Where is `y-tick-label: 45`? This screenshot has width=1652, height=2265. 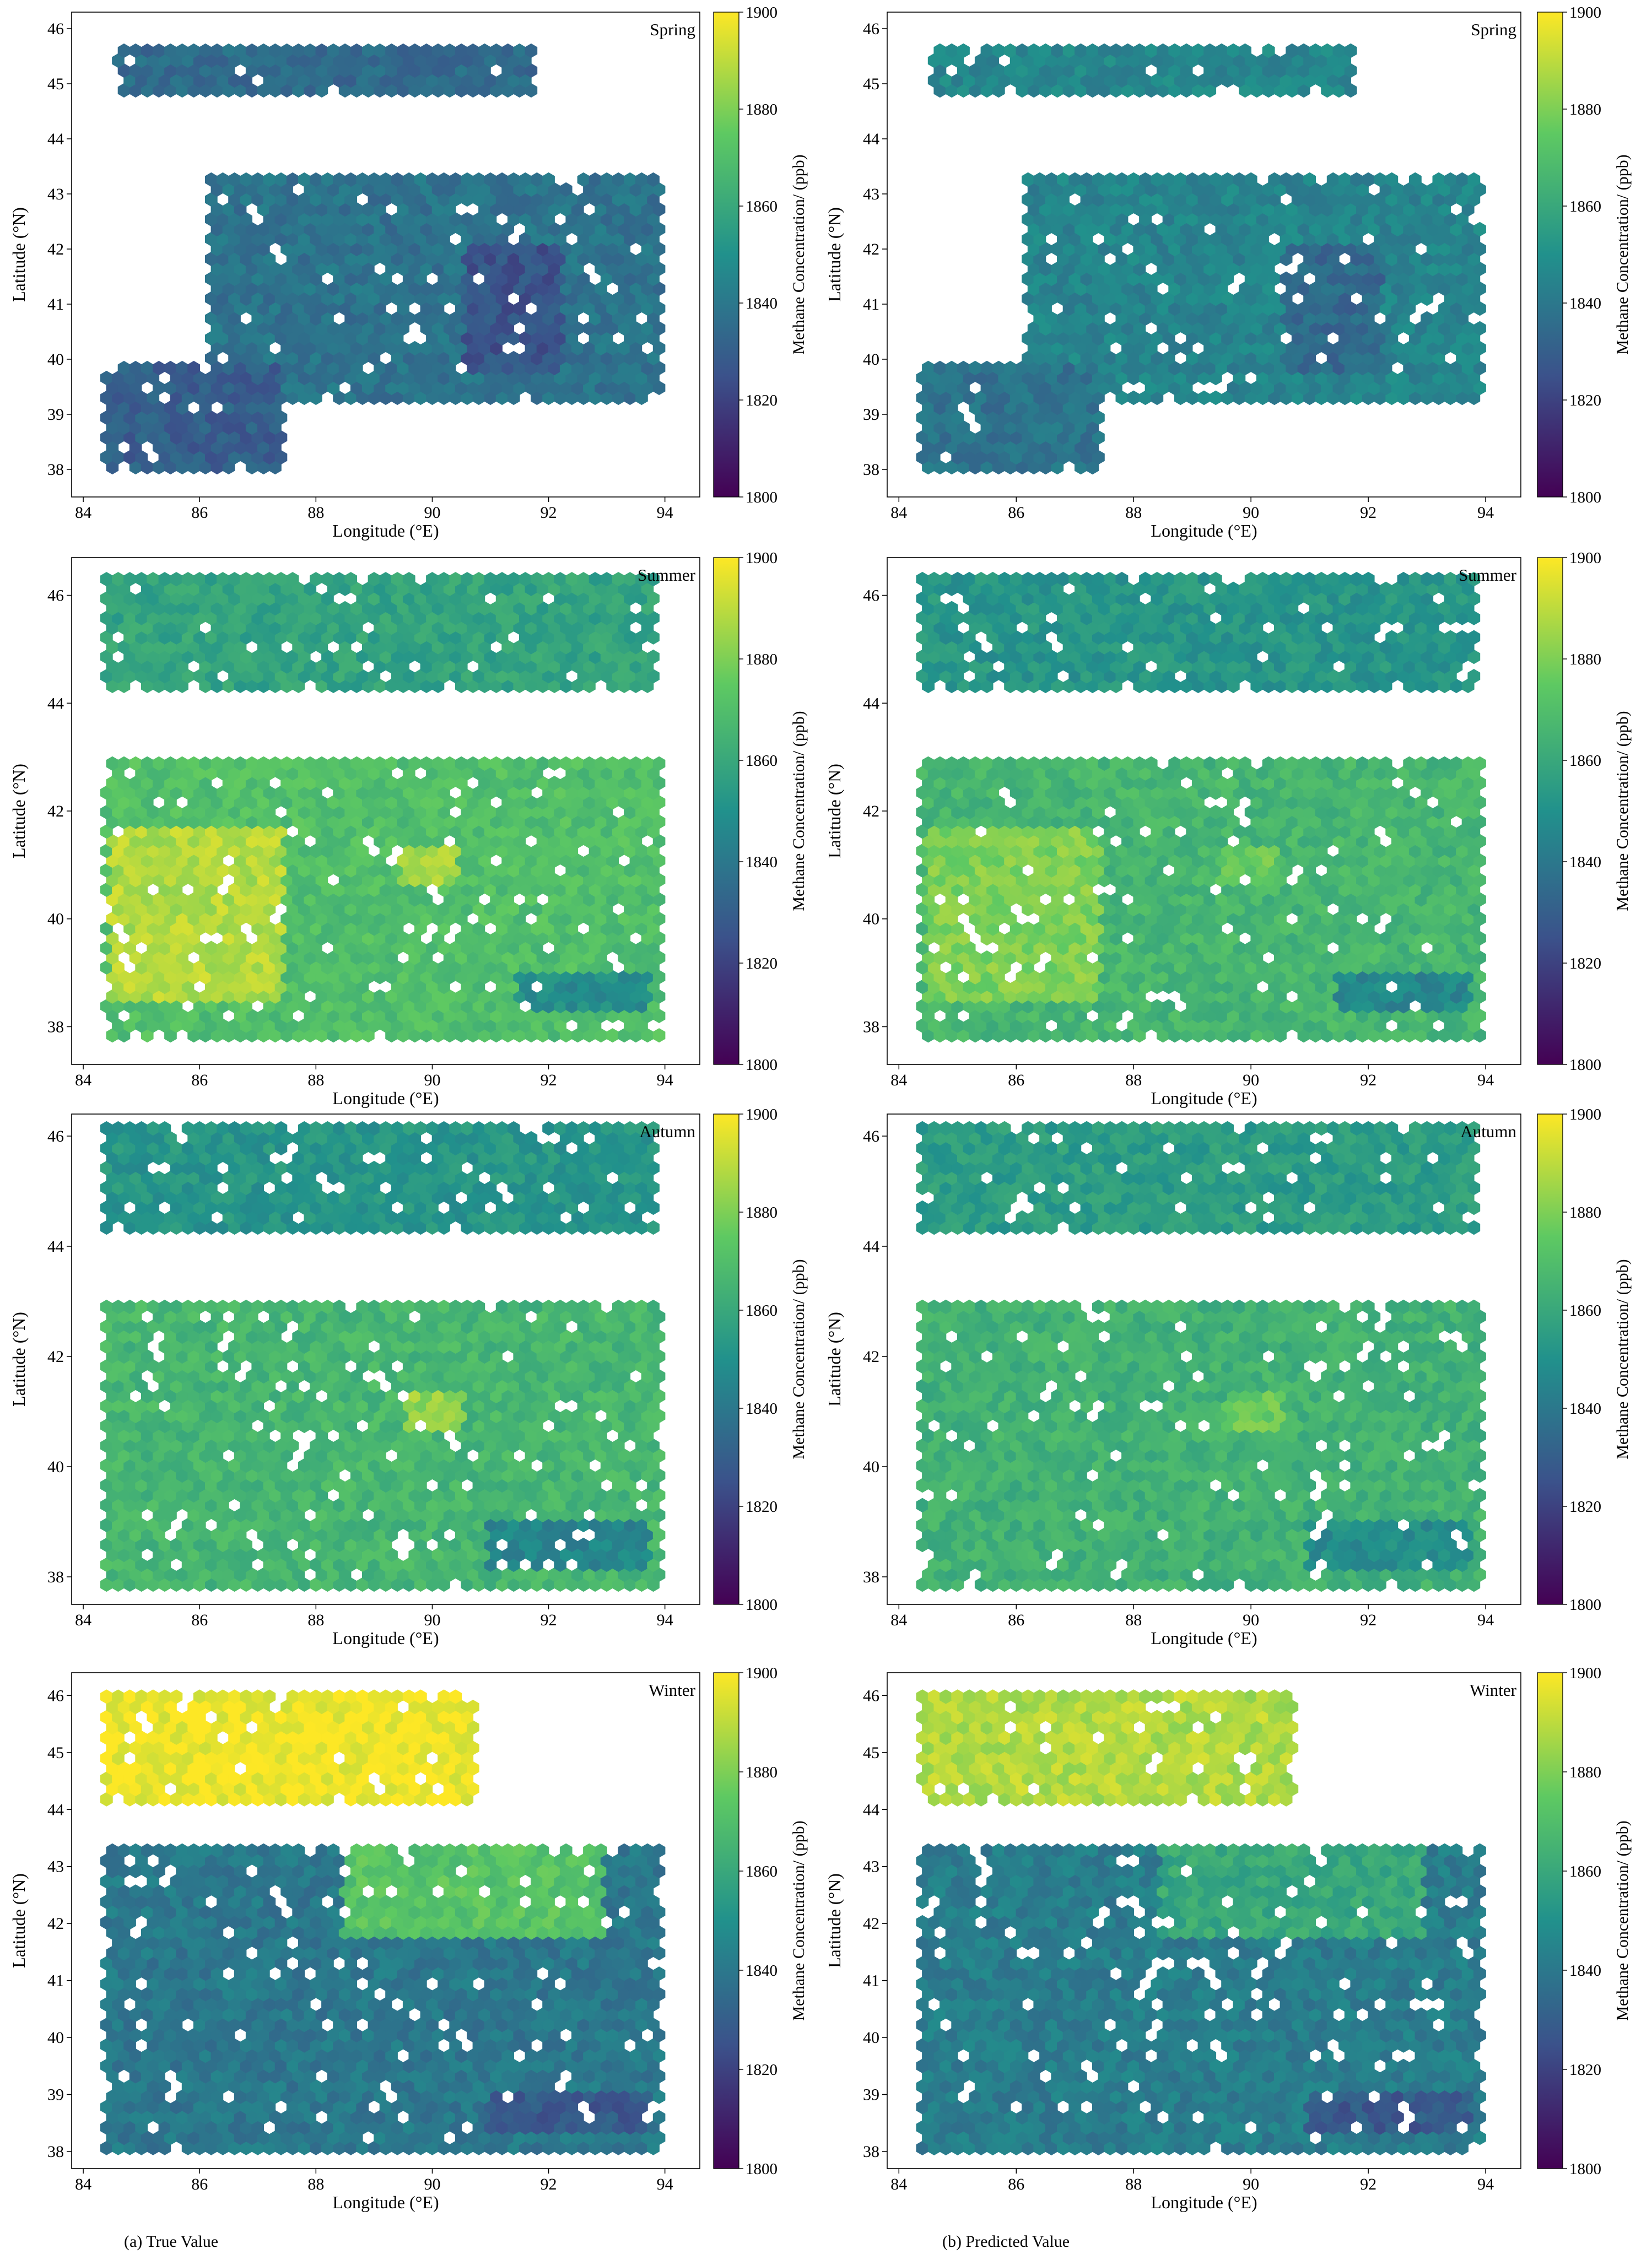 y-tick-label: 45 is located at coordinates (871, 84).